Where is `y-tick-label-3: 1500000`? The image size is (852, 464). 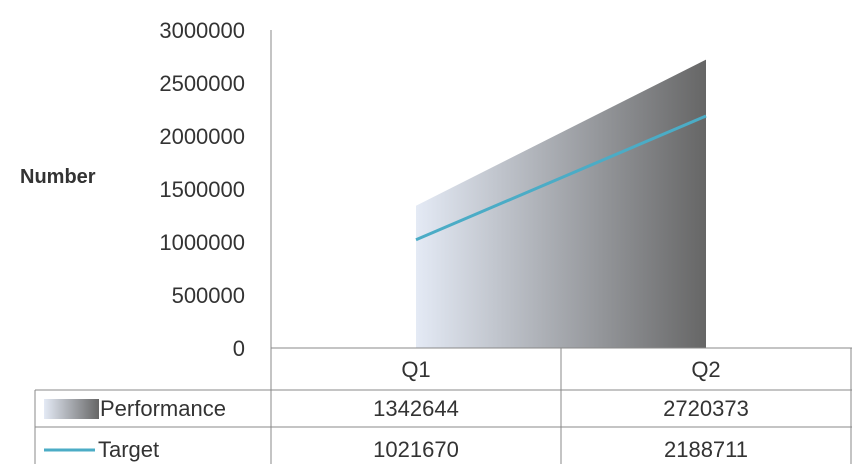
y-tick-label-3: 1500000 is located at coordinates (202, 189).